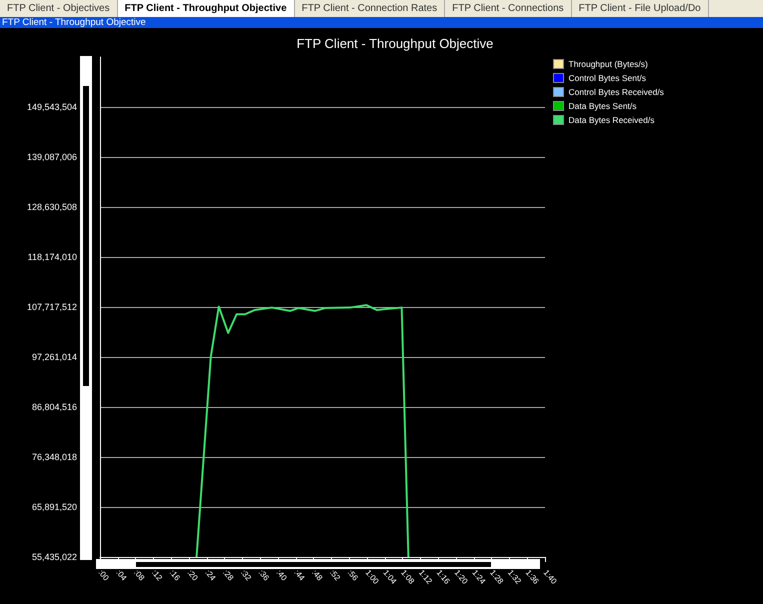  I want to click on text: FTP Client - File Upload/Do, so click(640, 8).